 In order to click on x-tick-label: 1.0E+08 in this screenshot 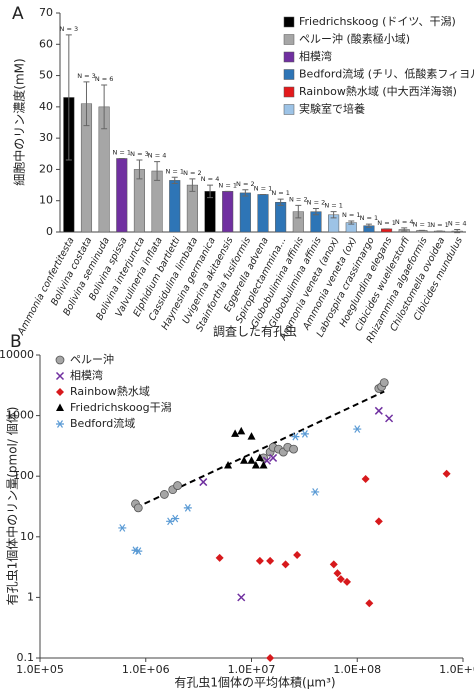, I will do `click(357, 669)`.